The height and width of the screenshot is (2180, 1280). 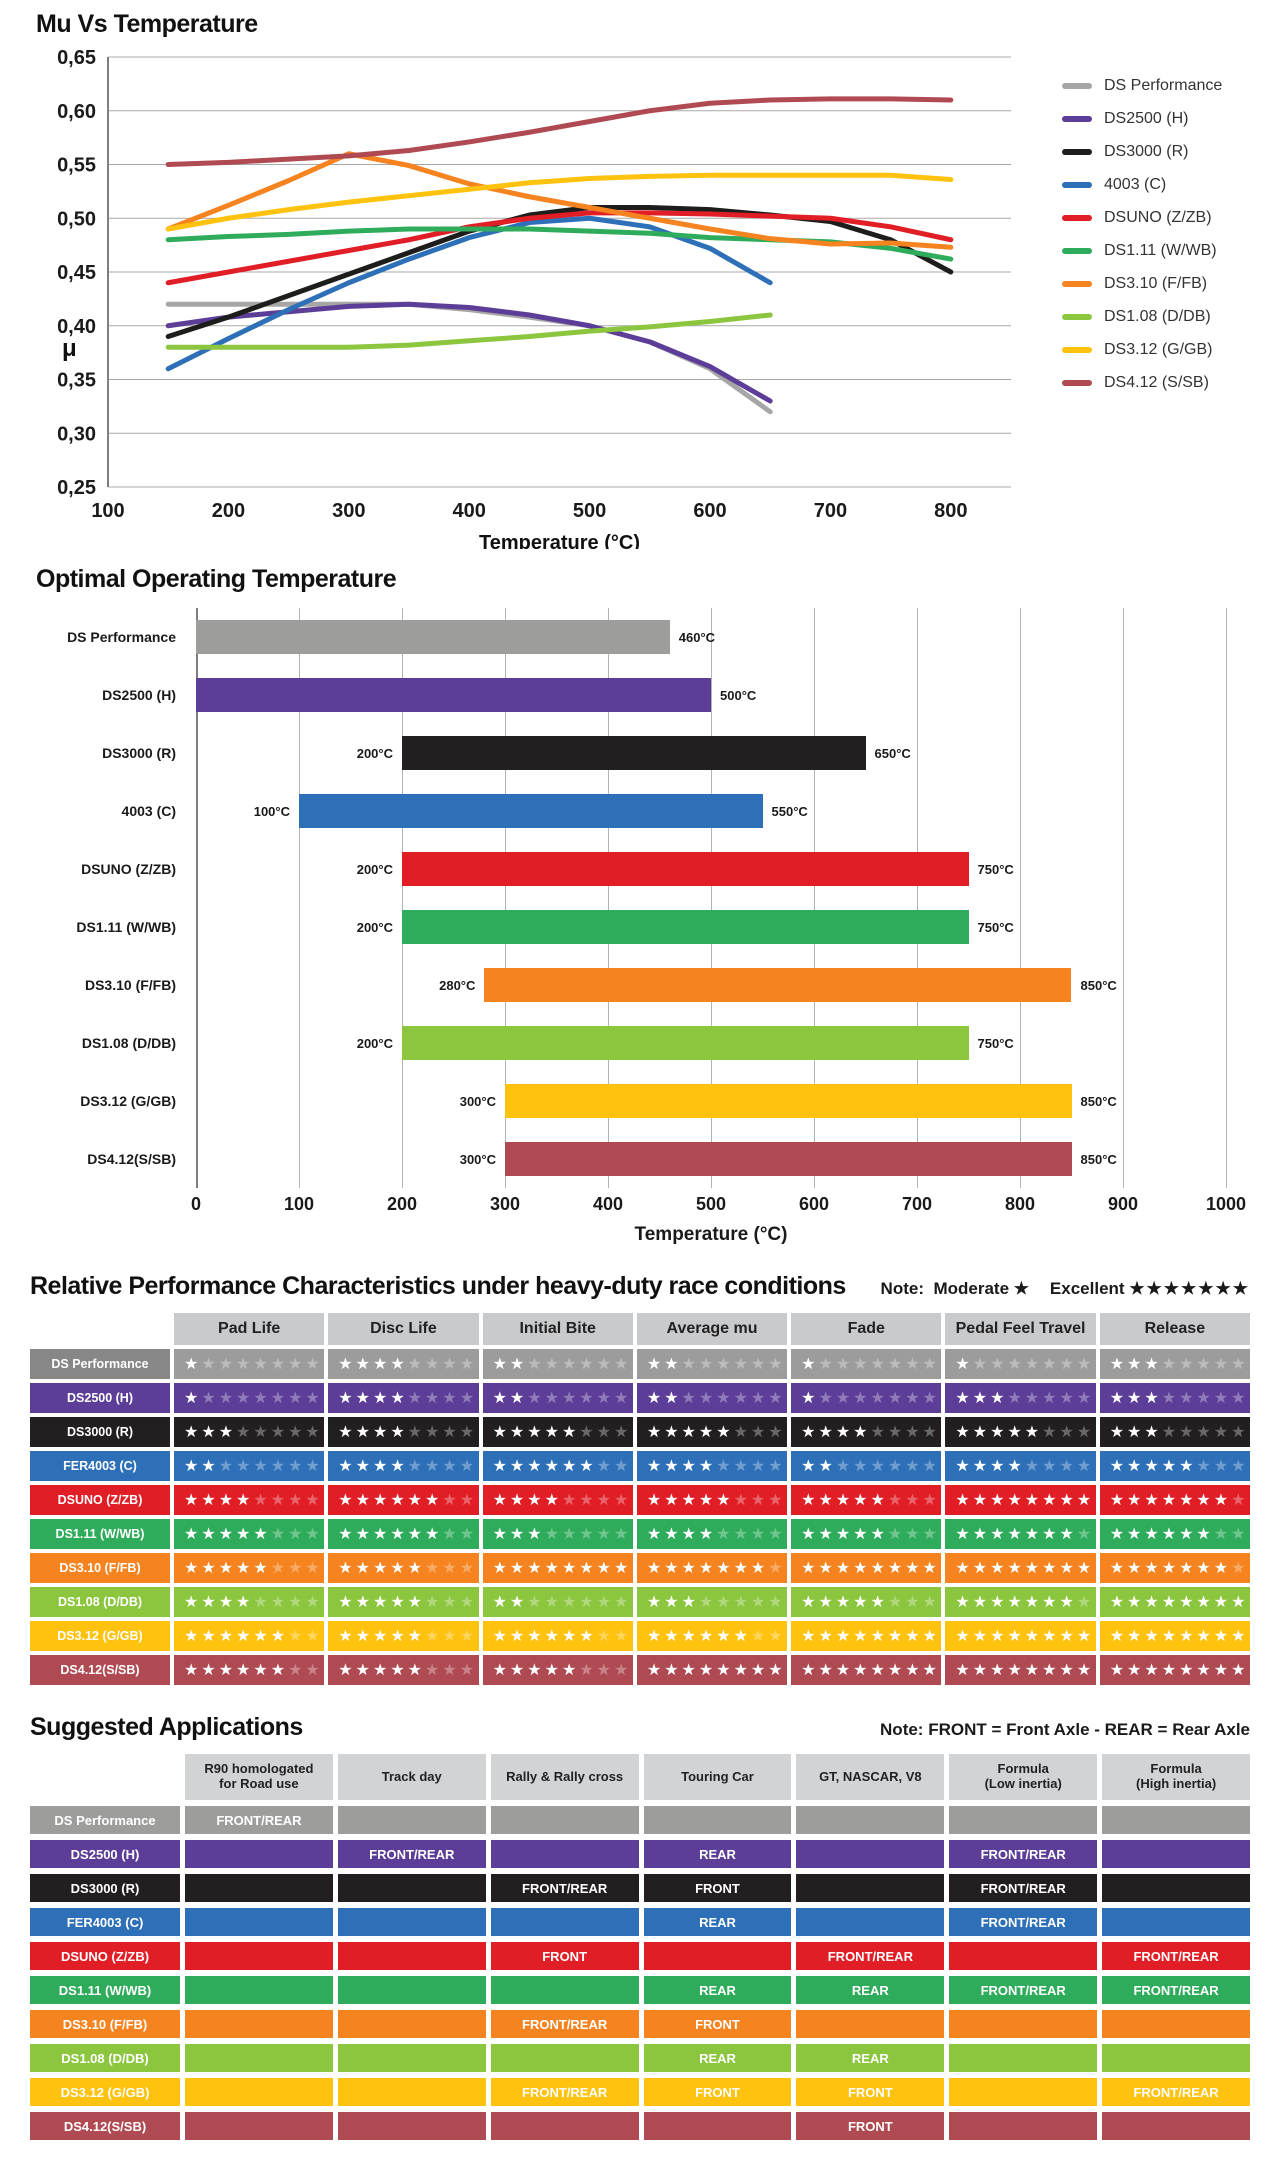 What do you see at coordinates (892, 753) in the screenshot?
I see `bar-end-value: 650°C` at bounding box center [892, 753].